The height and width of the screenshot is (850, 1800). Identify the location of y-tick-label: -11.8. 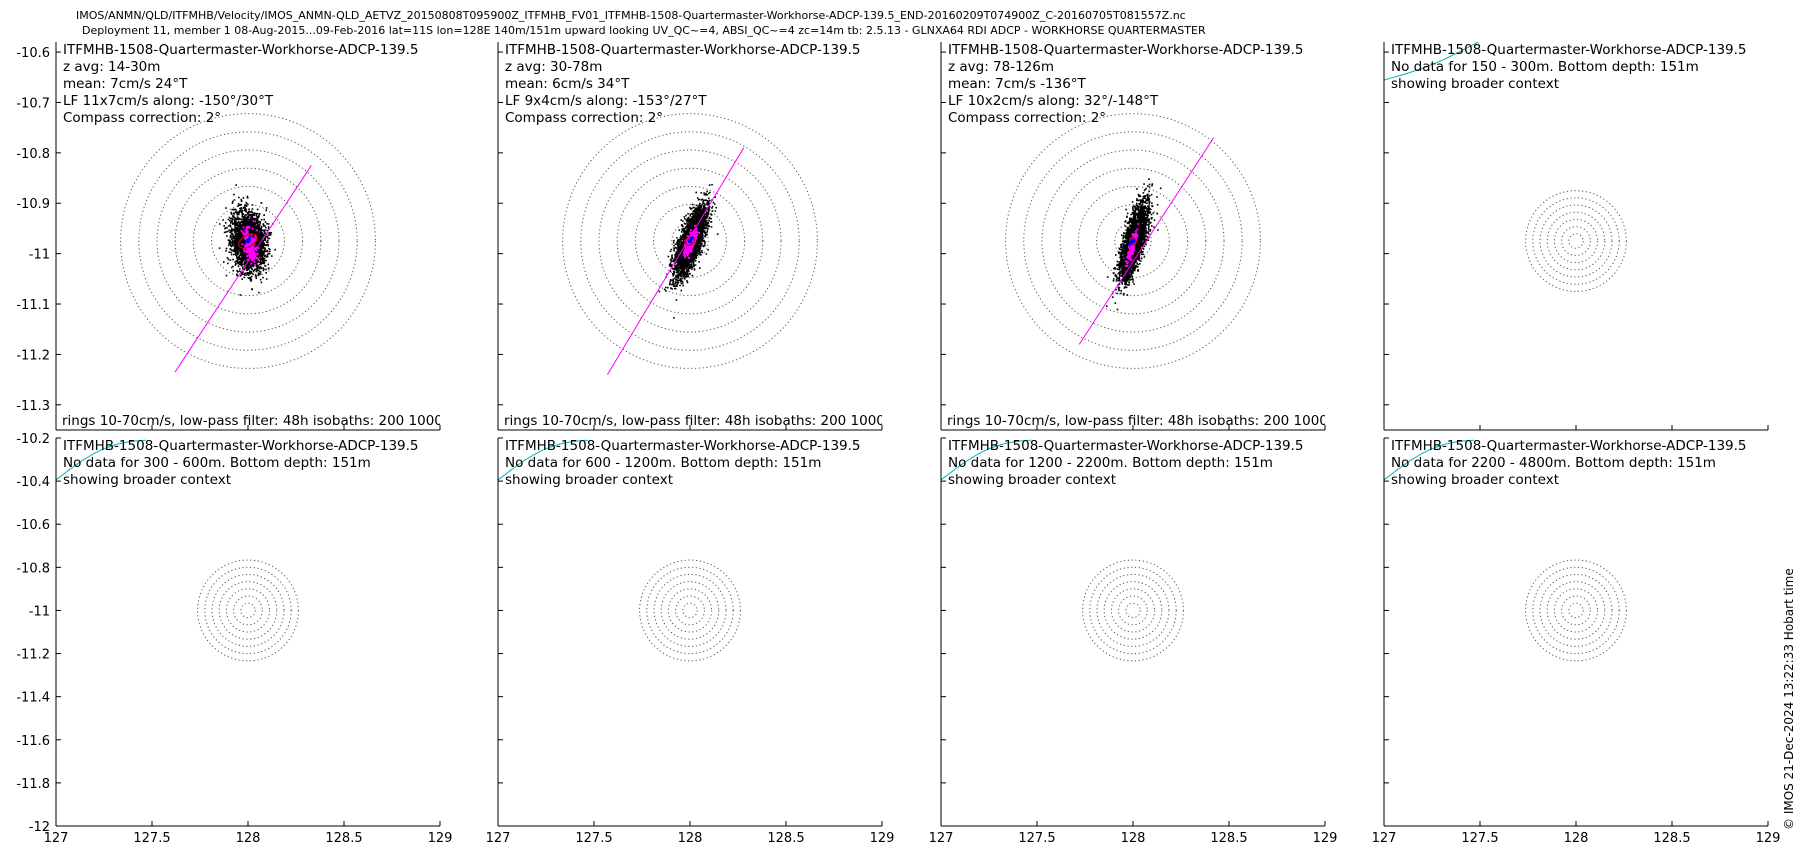
(33, 784).